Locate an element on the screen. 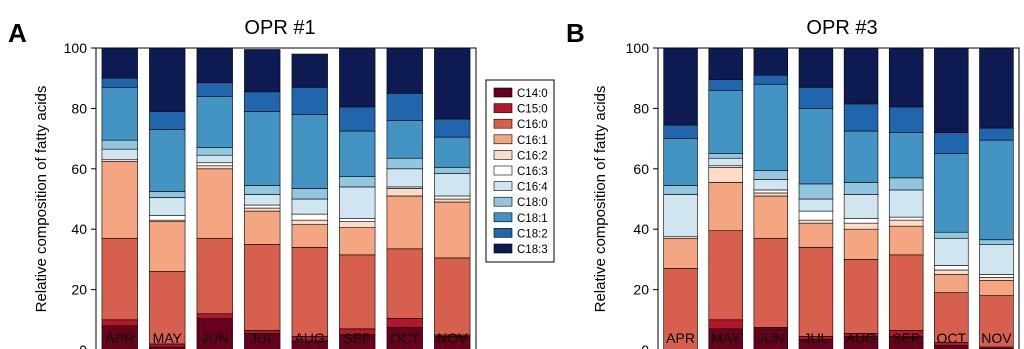  x-tick-label-b: NOV is located at coordinates (996, 338).